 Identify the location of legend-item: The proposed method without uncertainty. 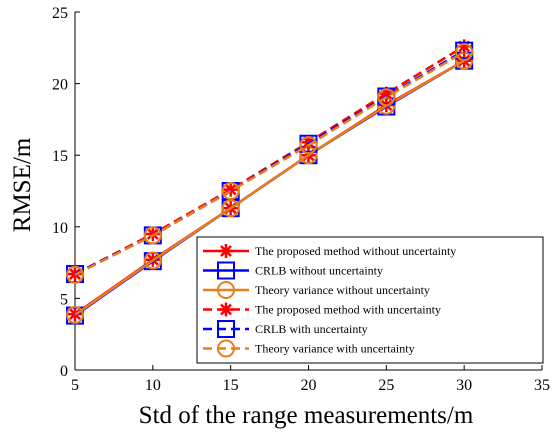
(329, 251).